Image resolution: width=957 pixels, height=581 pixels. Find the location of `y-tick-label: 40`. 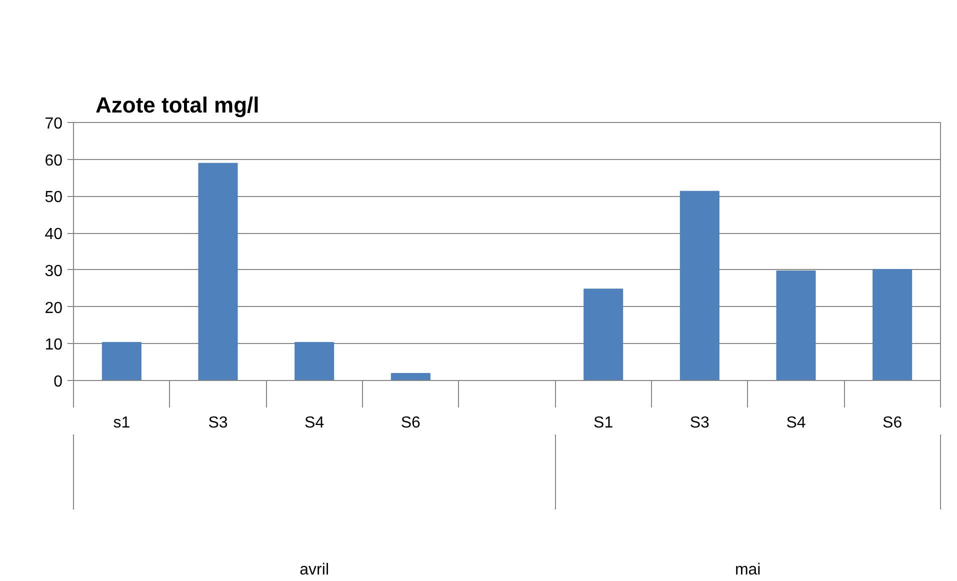

y-tick-label: 40 is located at coordinates (53, 235).